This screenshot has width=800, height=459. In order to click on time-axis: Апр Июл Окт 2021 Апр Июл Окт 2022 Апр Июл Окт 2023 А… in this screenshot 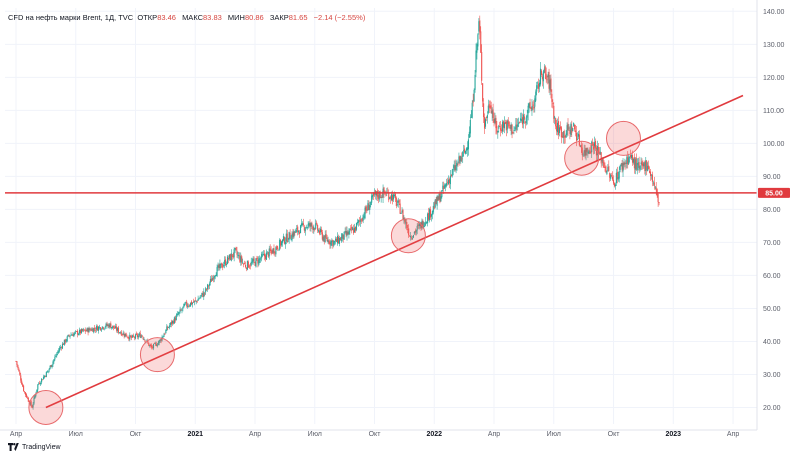, I will do `click(378, 433)`.